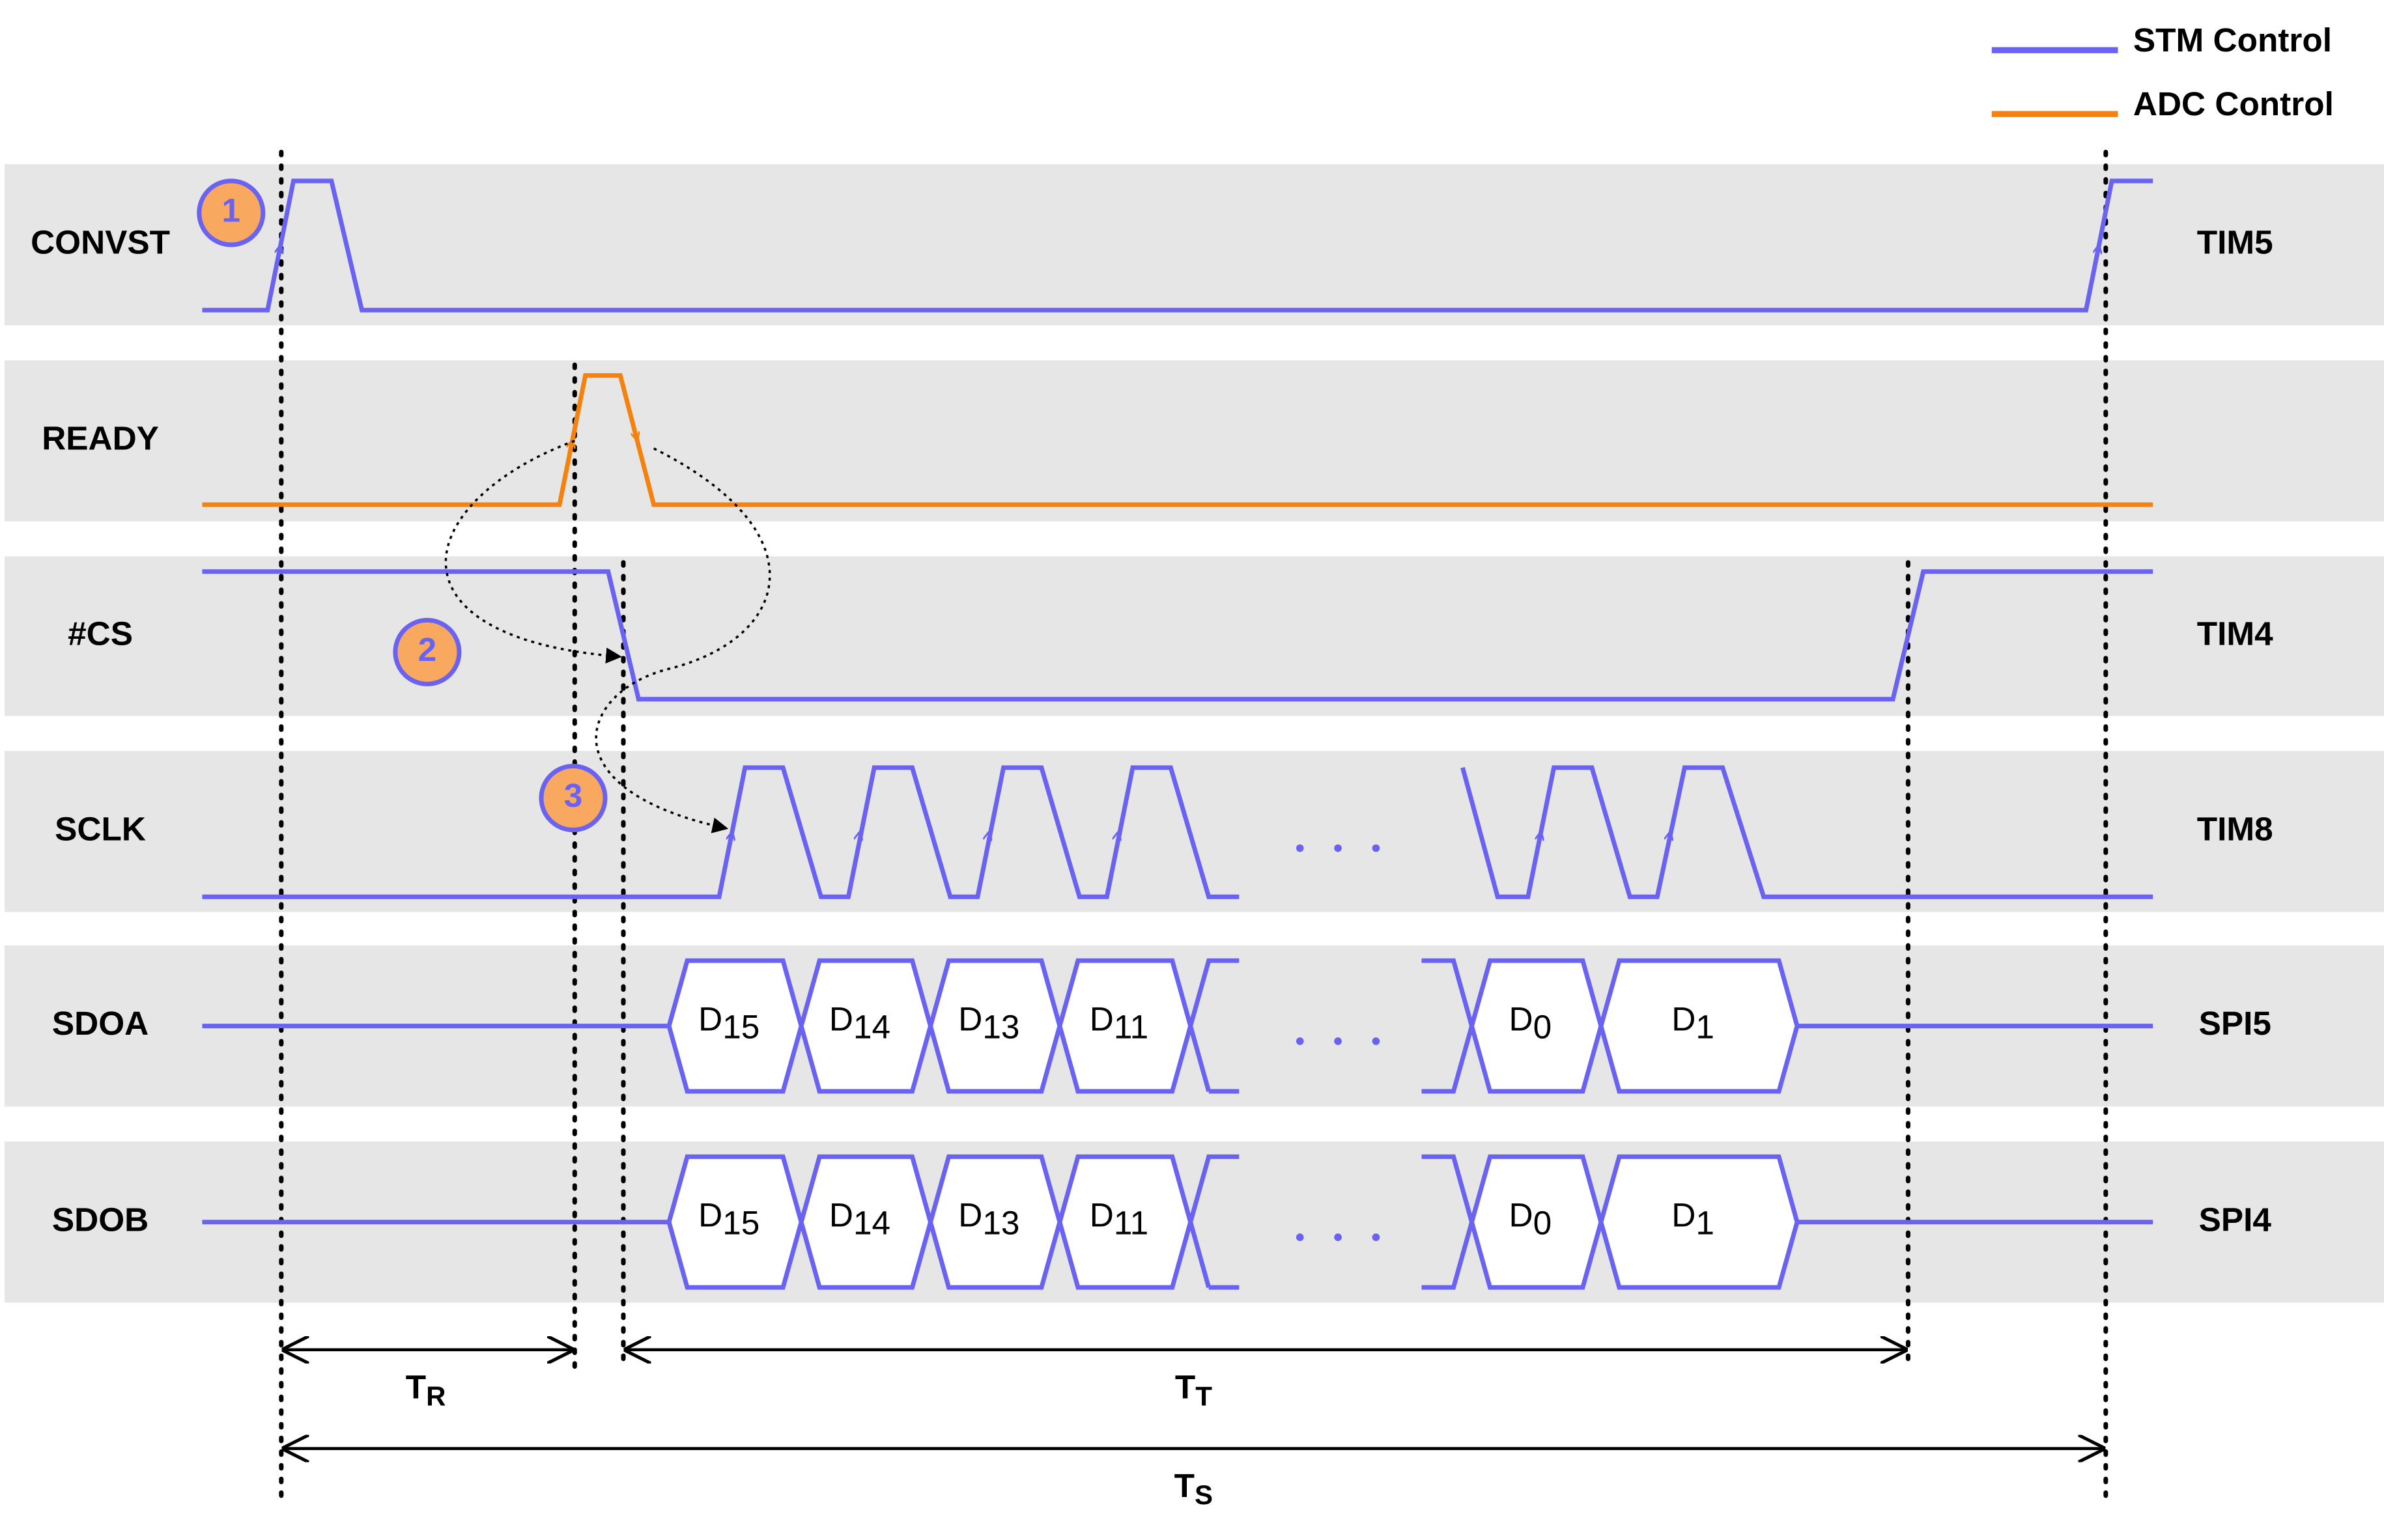 Image resolution: width=2384 pixels, height=1540 pixels. Describe the element at coordinates (2235, 242) in the screenshot. I see `peripheral-label: TIM5` at that location.